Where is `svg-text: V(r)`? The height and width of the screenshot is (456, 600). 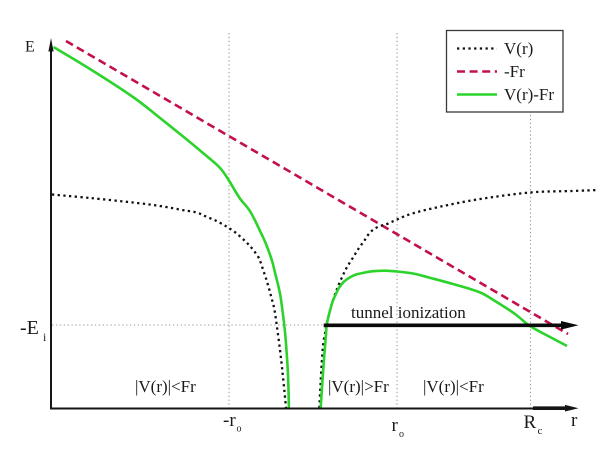 svg-text: V(r) is located at coordinates (518, 48).